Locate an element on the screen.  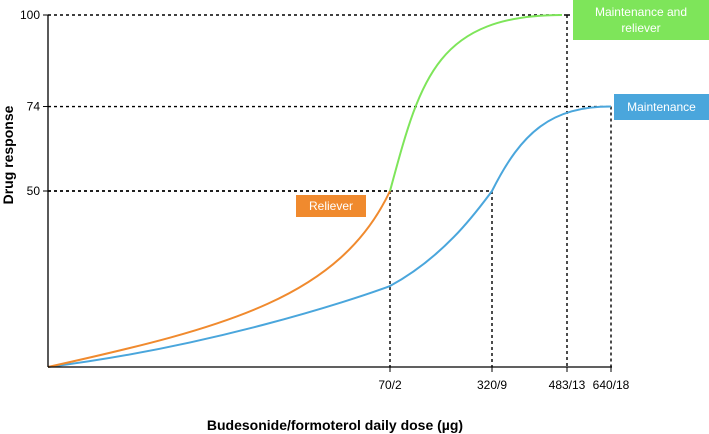
series-label-reliever: Reliever is located at coordinates (331, 206).